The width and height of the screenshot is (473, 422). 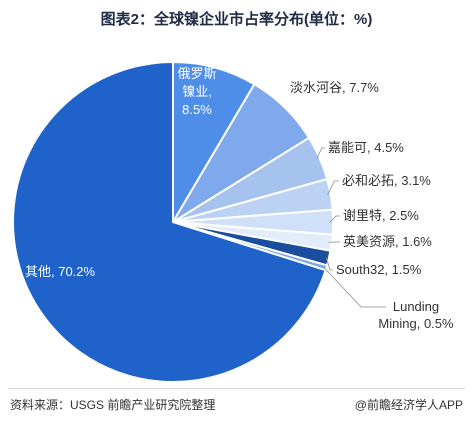 I want to click on slice-label: 淡水河谷, 7.7%, so click(x=334, y=87).